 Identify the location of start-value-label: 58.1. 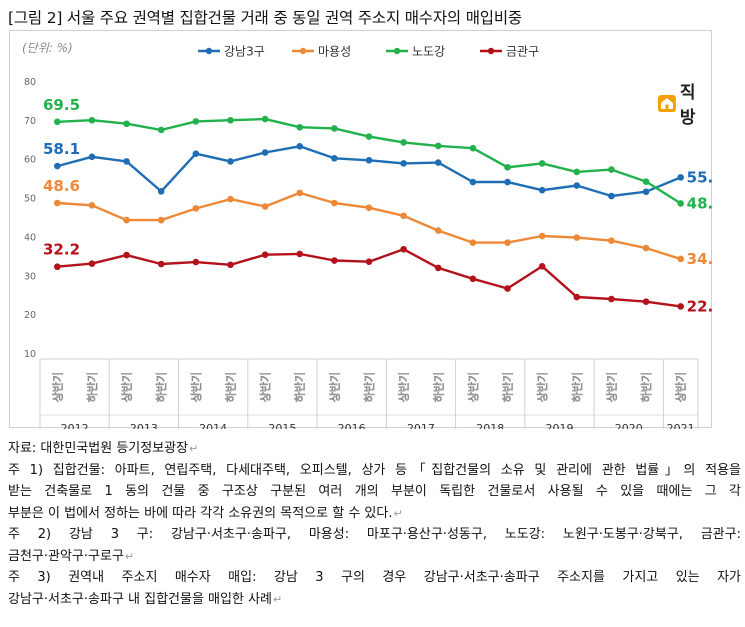
(61, 149).